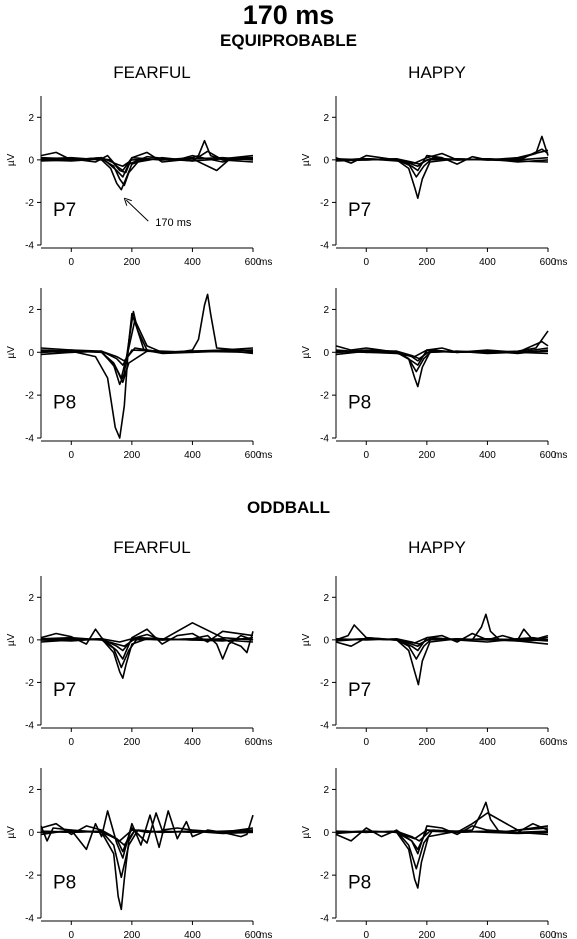  I want to click on annotation-arrow, so click(137, 210).